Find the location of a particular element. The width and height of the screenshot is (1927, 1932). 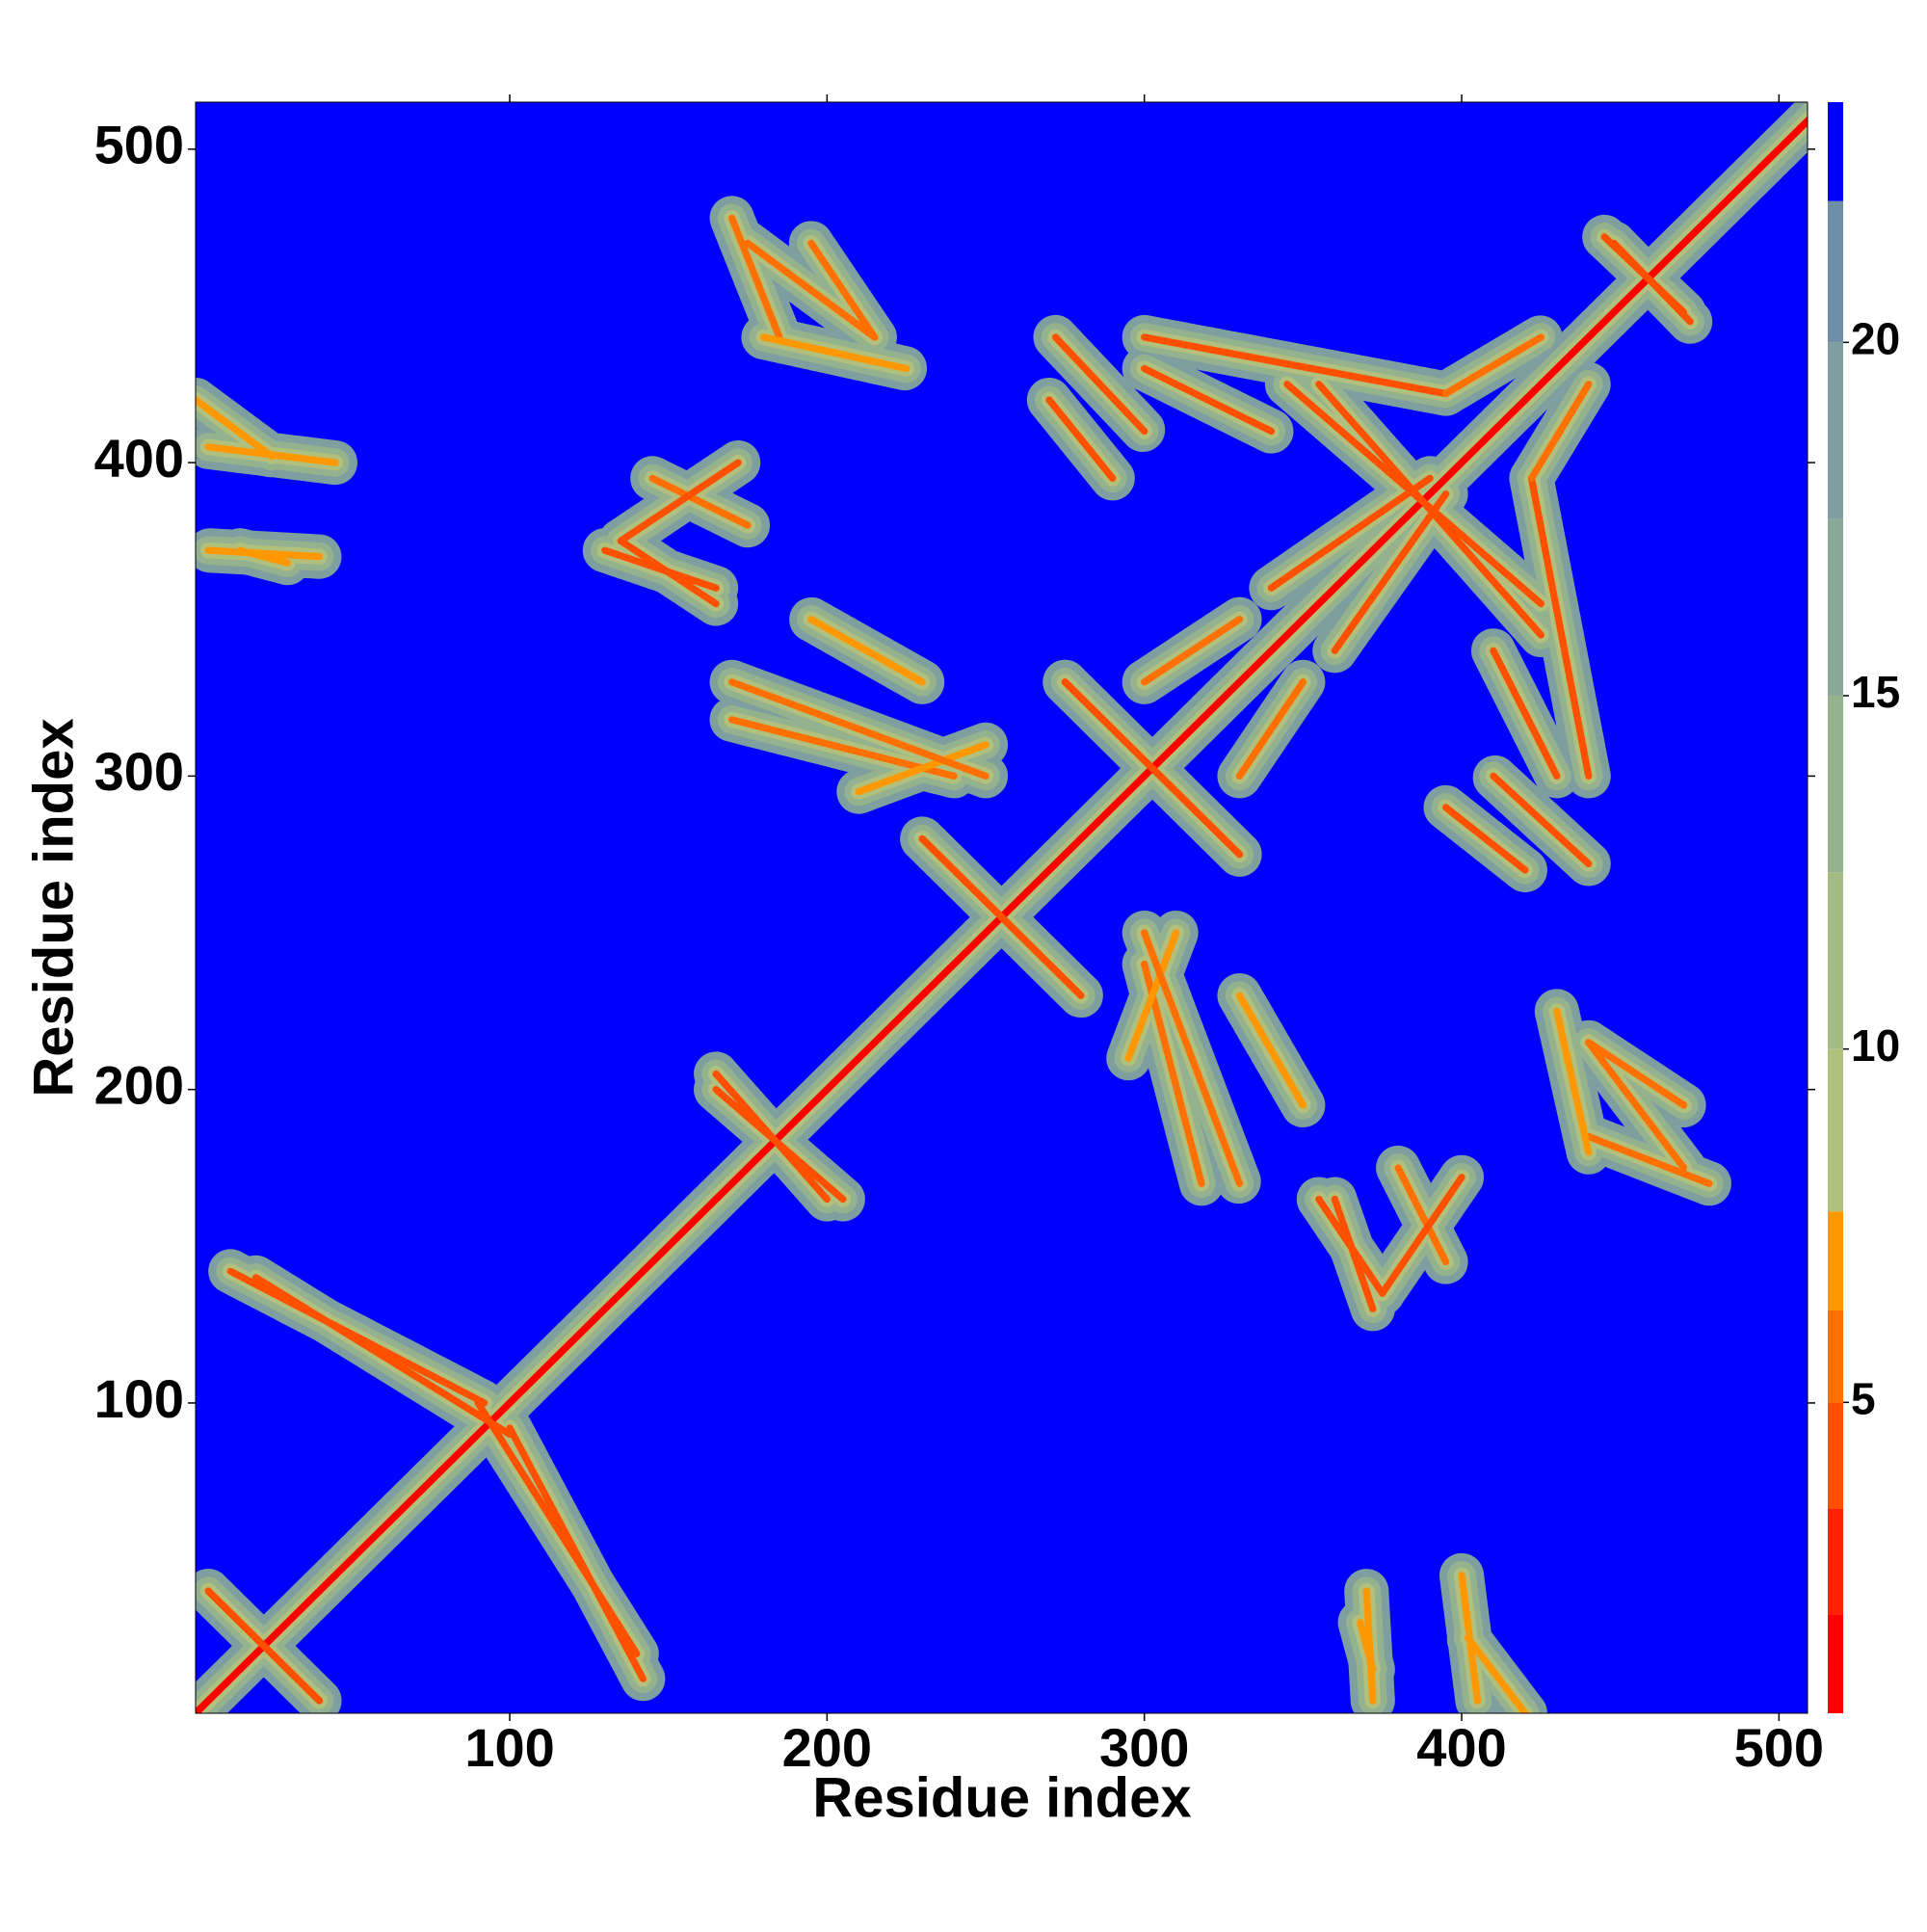

y-tick-label: 100 is located at coordinates (139, 1398).